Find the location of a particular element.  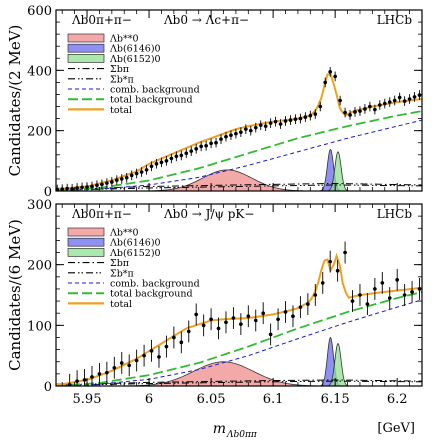

y-tick-label: 300 is located at coordinates (39, 205).